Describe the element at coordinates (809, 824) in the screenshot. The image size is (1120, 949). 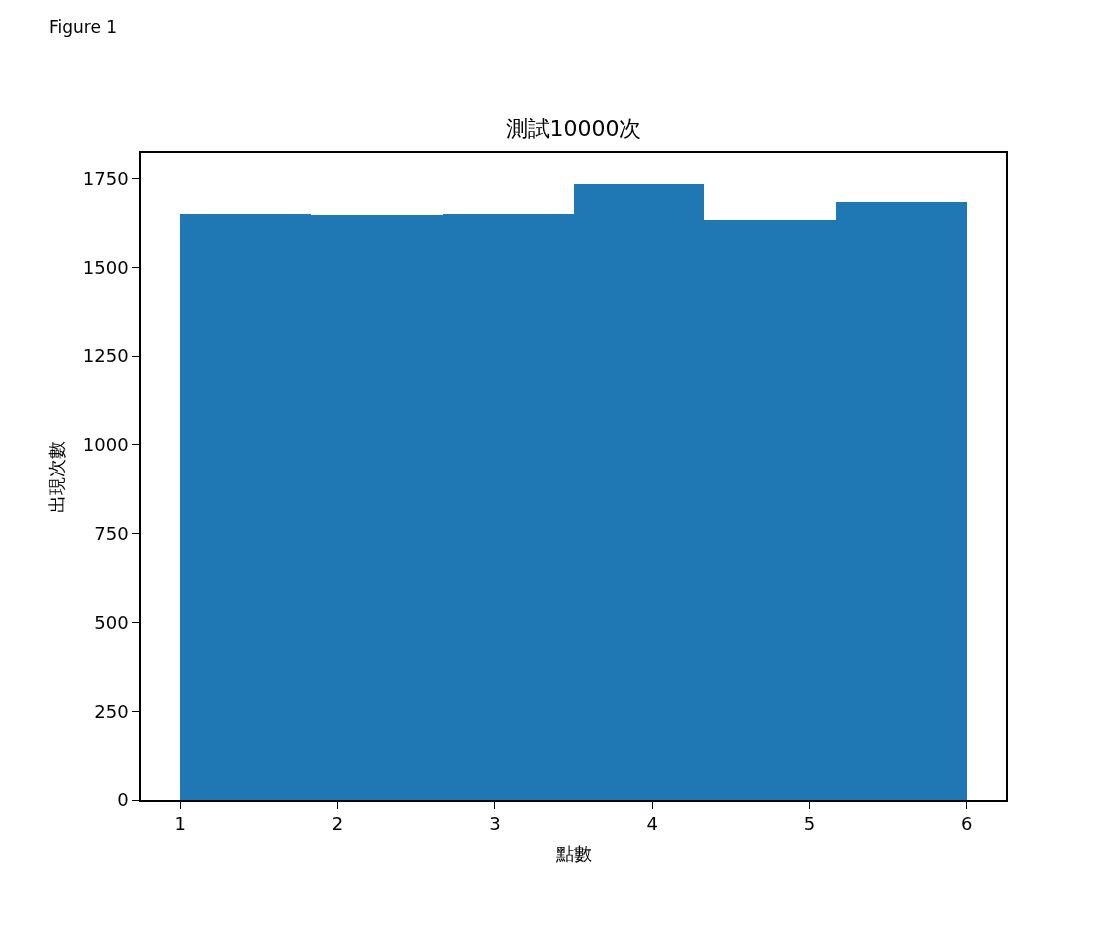
I see `x-tick-label: 5` at that location.